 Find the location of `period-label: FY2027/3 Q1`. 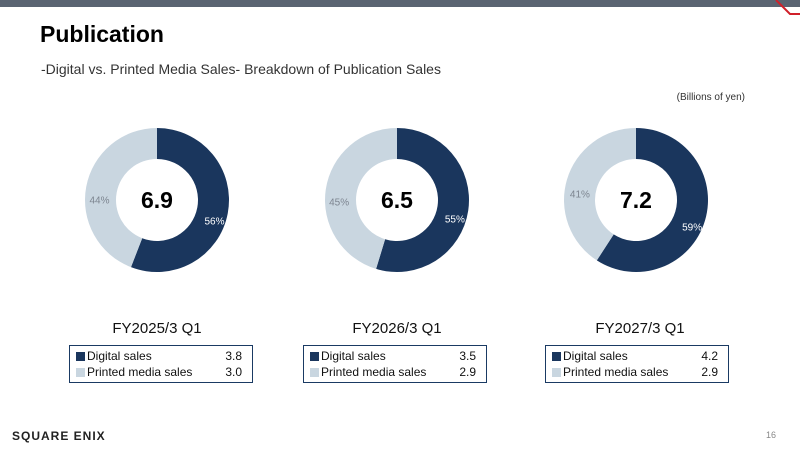

period-label: FY2027/3 Q1 is located at coordinates (640, 328).